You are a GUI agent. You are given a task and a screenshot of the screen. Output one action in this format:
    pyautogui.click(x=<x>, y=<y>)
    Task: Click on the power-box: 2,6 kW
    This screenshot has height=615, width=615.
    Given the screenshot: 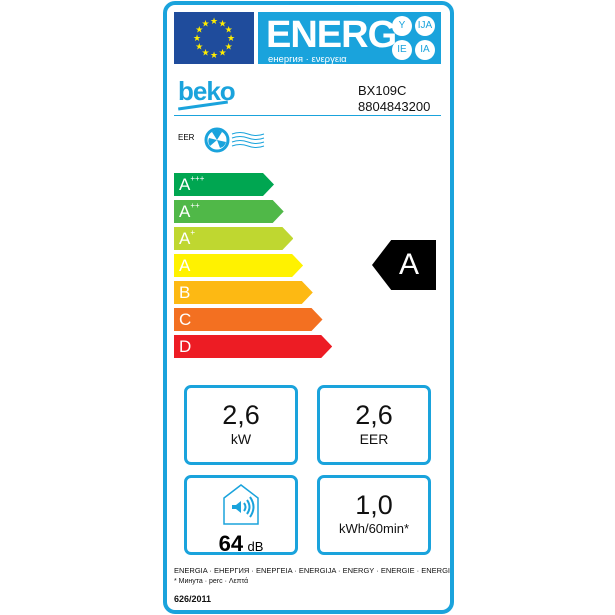 What is the action you would take?
    pyautogui.click(x=241, y=425)
    